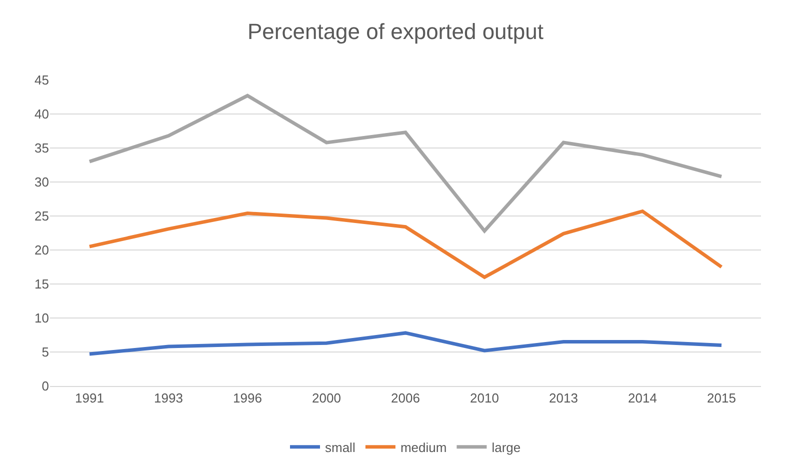 The width and height of the screenshot is (791, 474). What do you see at coordinates (41, 250) in the screenshot?
I see `y-tick-label: 20` at bounding box center [41, 250].